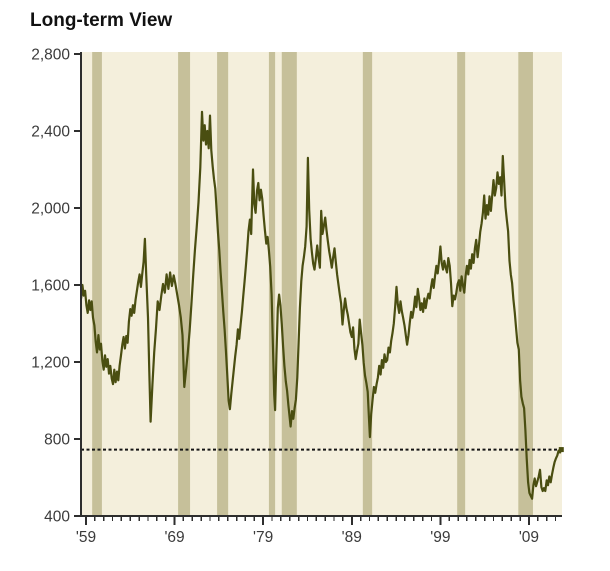 Image resolution: width=610 pixels, height=571 pixels. Describe the element at coordinates (50, 209) in the screenshot. I see `y-tick-label: 2,000` at that location.